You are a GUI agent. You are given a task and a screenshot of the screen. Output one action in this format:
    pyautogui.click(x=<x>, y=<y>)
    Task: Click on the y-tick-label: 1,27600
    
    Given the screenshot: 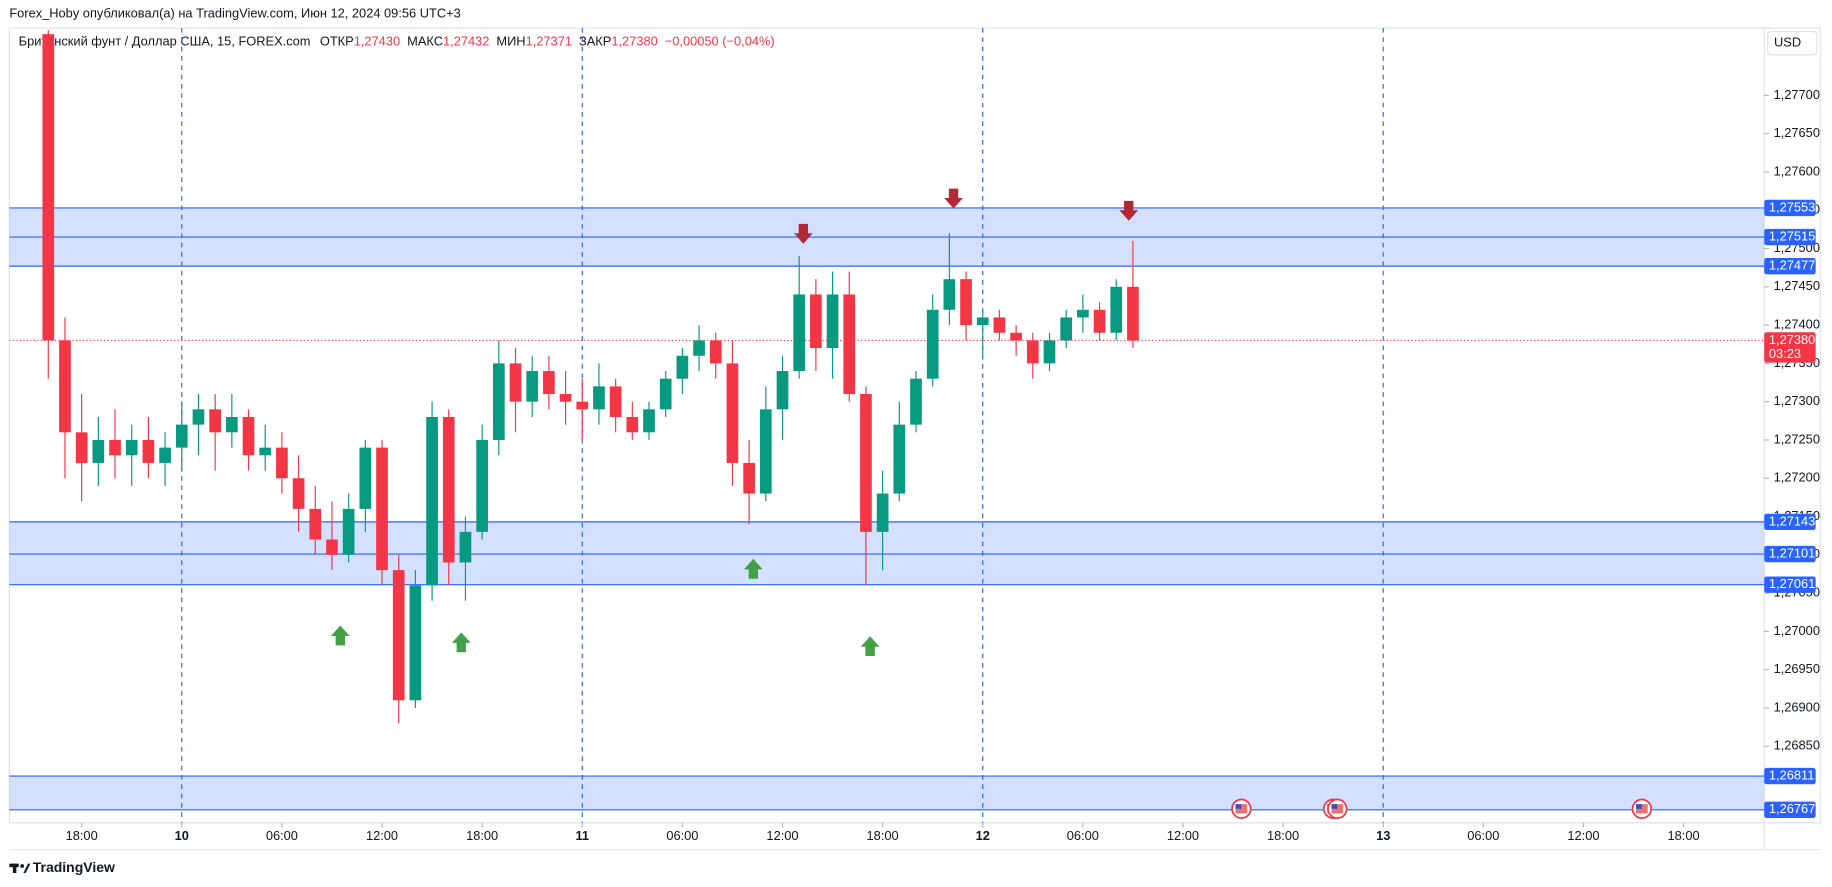 What is the action you would take?
    pyautogui.click(x=1797, y=170)
    